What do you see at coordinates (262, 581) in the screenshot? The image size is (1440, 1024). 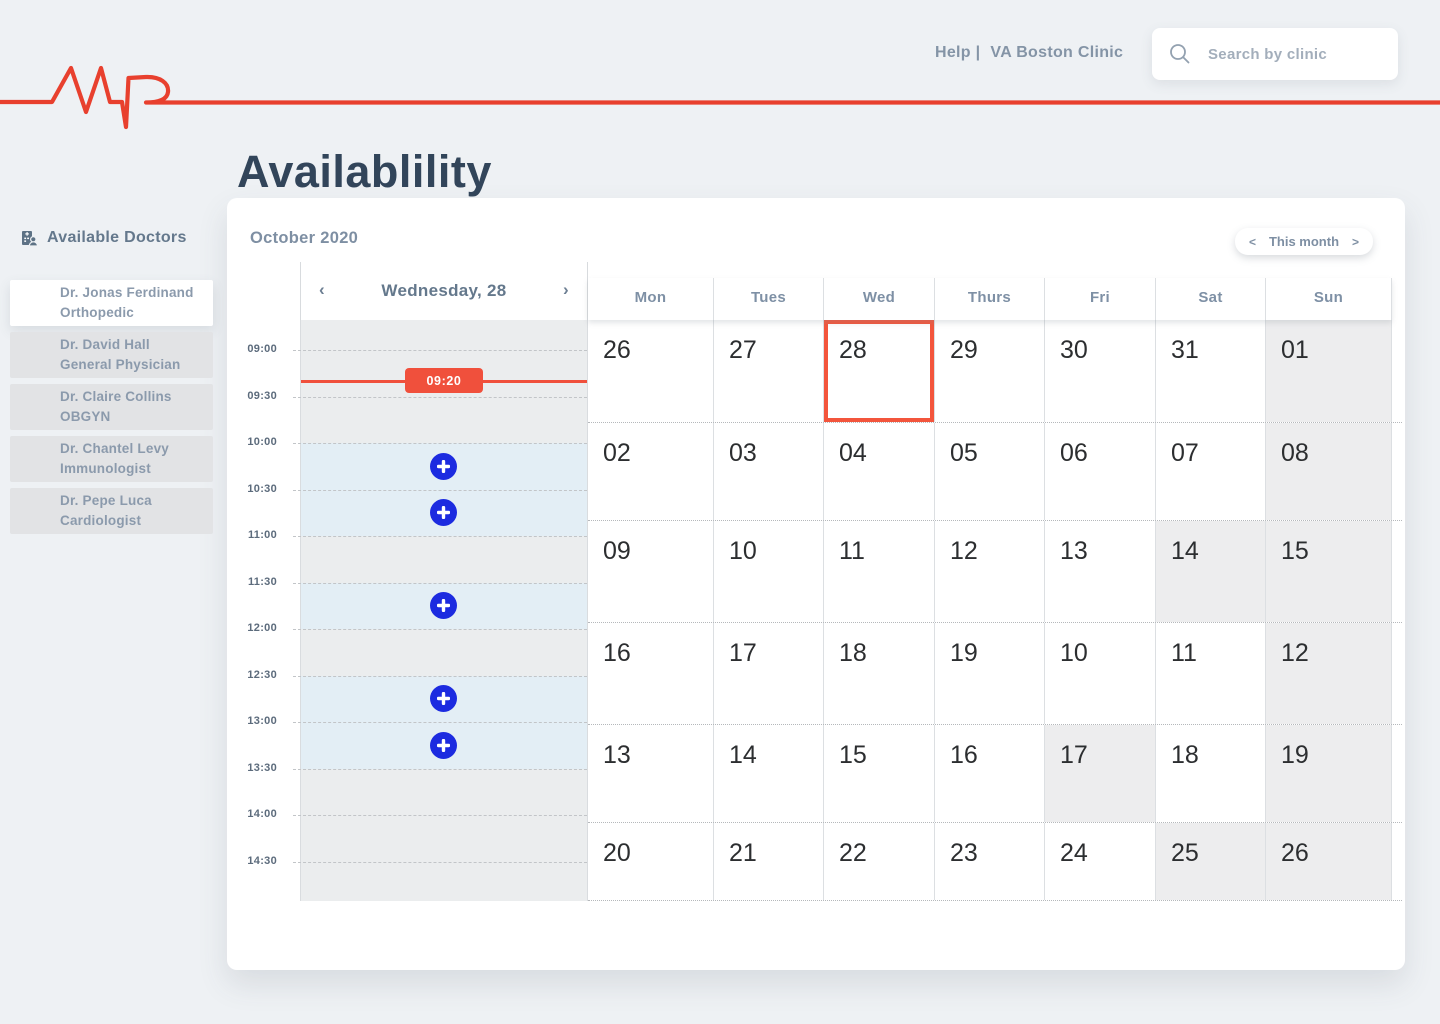 I see `time-label: 11:30` at bounding box center [262, 581].